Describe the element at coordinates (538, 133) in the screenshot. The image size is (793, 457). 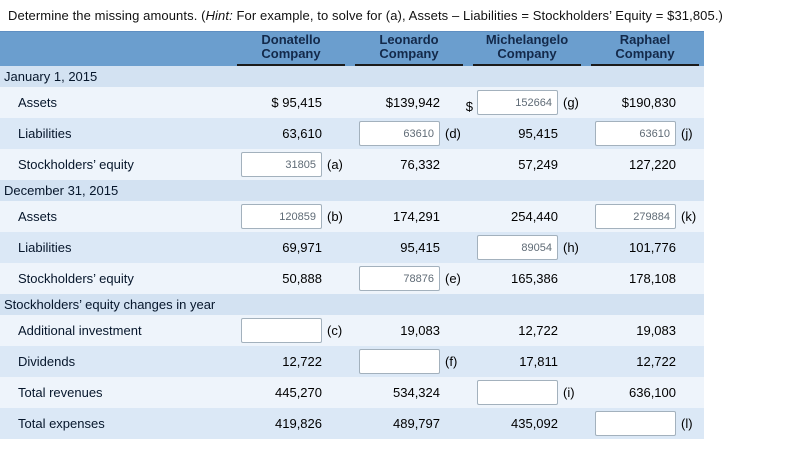
I see `amount-value: 95,415` at that location.